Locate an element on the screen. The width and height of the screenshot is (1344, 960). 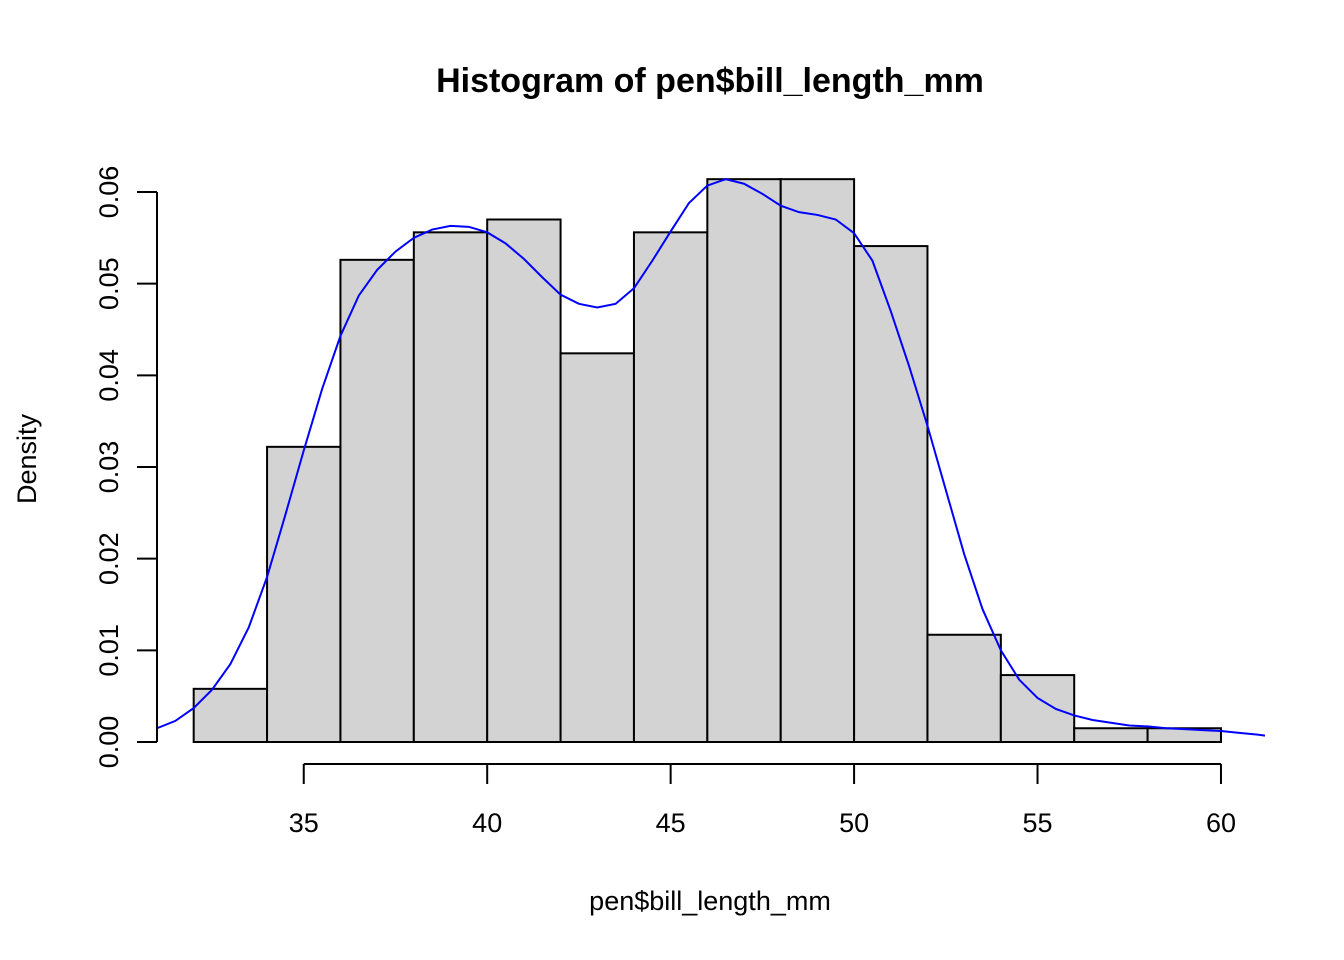
y-tick-label: 0.04 is located at coordinates (109, 375).